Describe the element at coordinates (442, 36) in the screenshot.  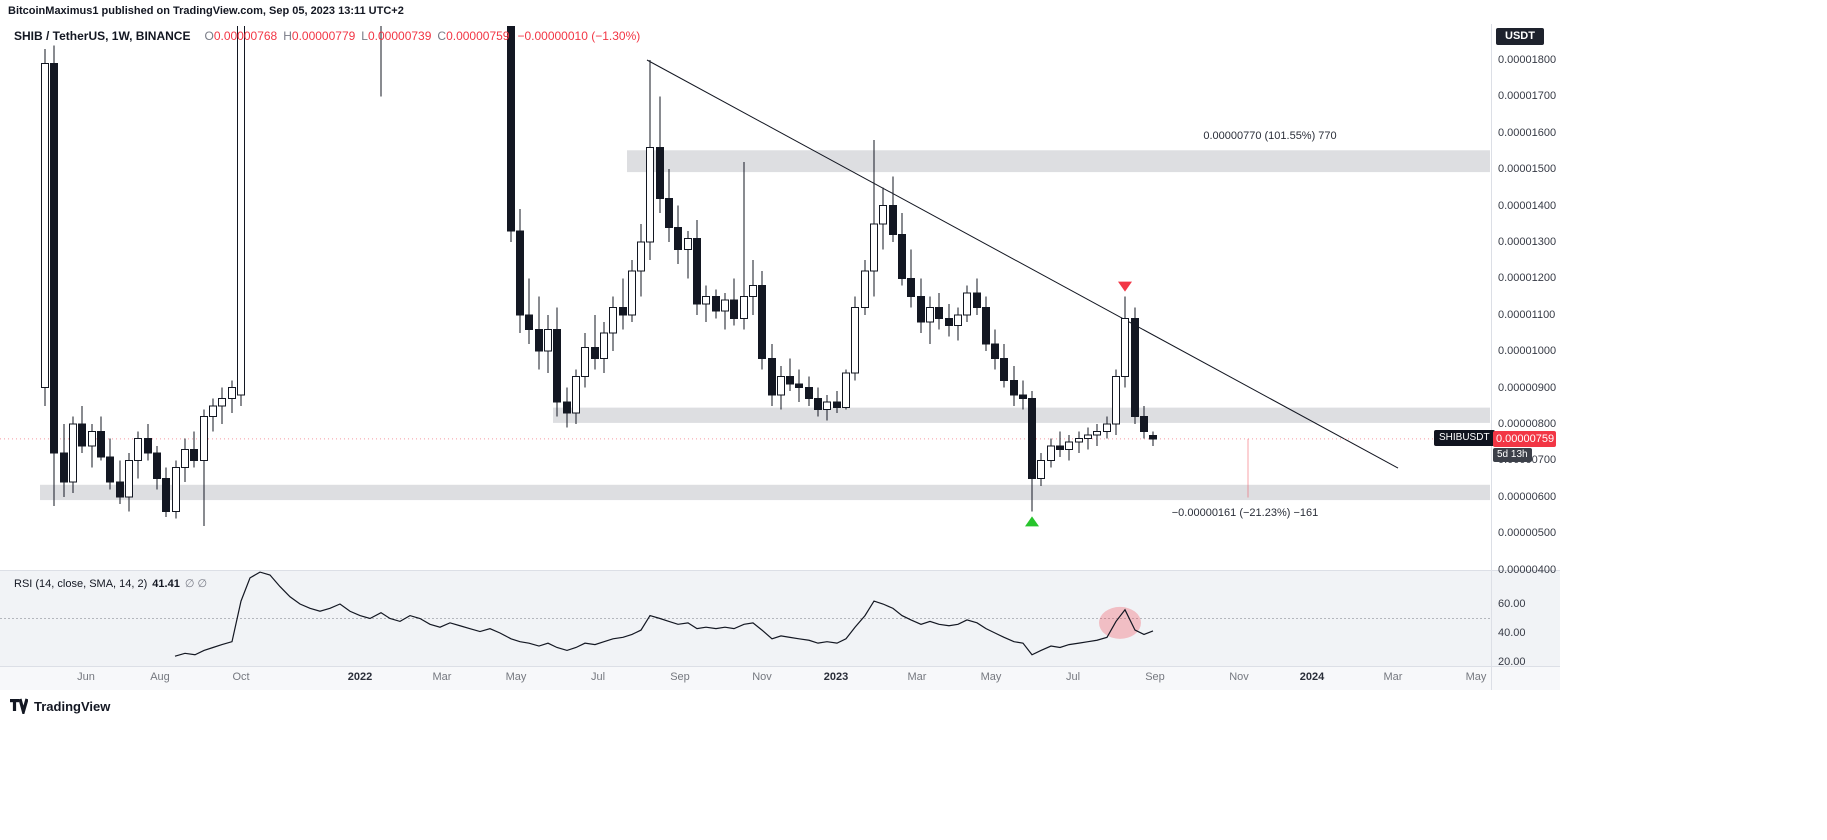
I see `close-label: C` at that location.